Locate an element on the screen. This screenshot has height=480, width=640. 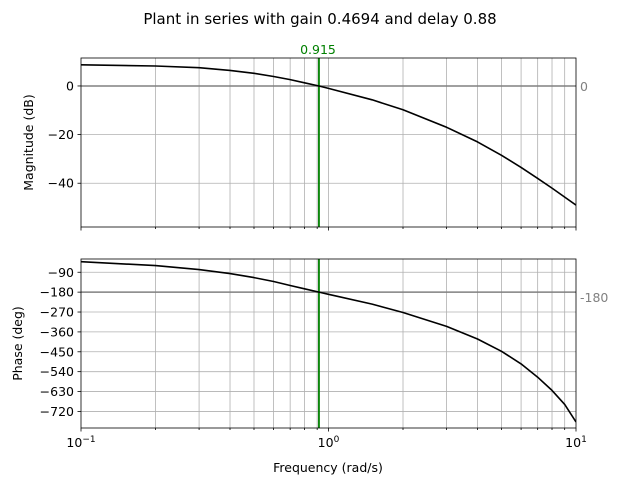
magnitude-ytick-label: −20 is located at coordinates (61, 134).